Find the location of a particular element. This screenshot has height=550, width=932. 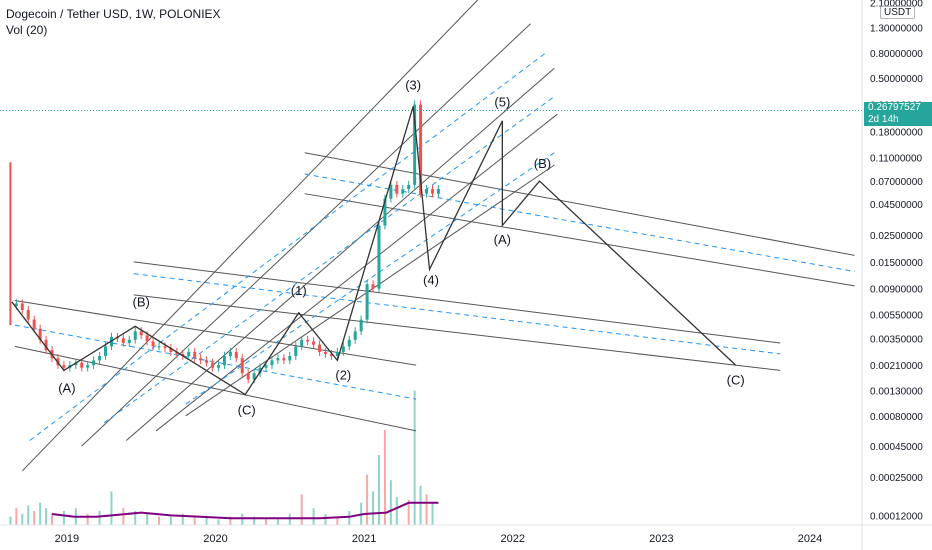

bar-countdown: 2d 14h is located at coordinates (883, 119).